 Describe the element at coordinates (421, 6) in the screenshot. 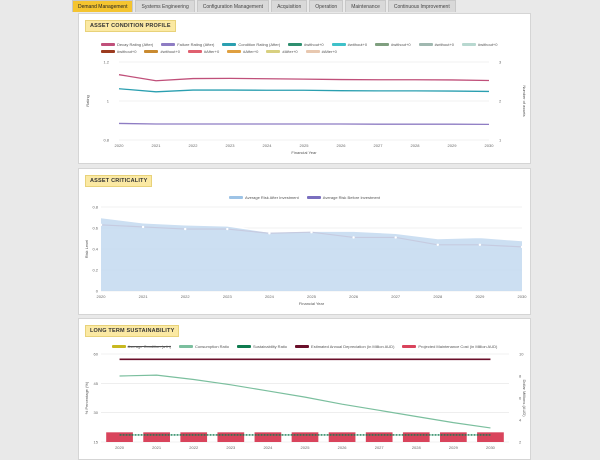

I see `tab-continuous-improvement: Continuous Improvement` at that location.